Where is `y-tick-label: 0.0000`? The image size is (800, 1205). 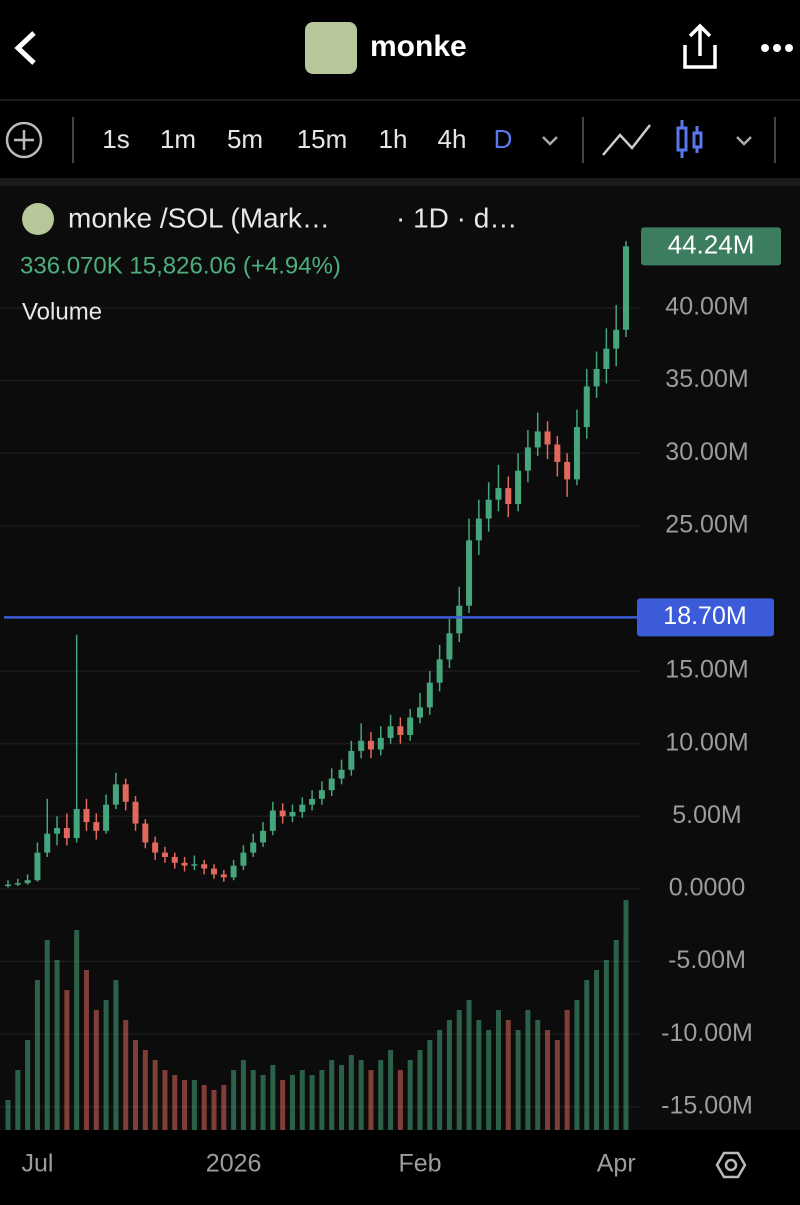
y-tick-label: 0.0000 is located at coordinates (707, 888).